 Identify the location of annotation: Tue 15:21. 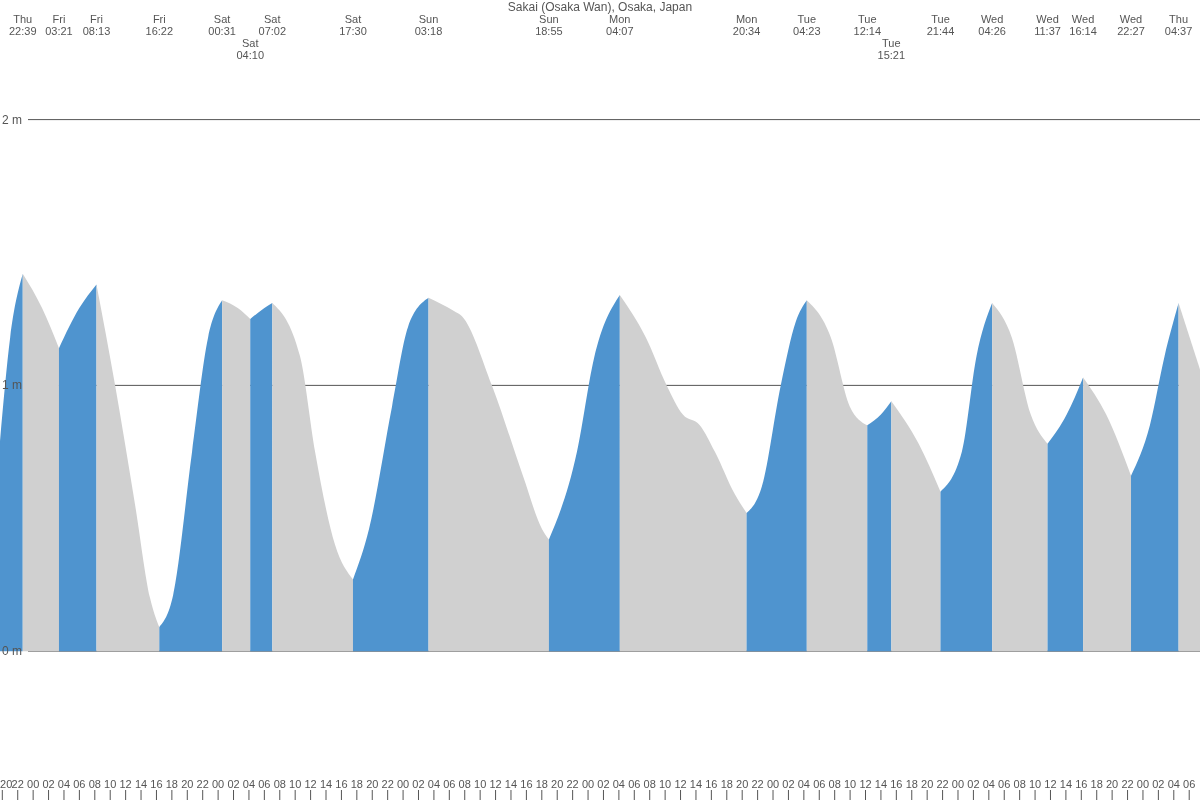
(891, 49).